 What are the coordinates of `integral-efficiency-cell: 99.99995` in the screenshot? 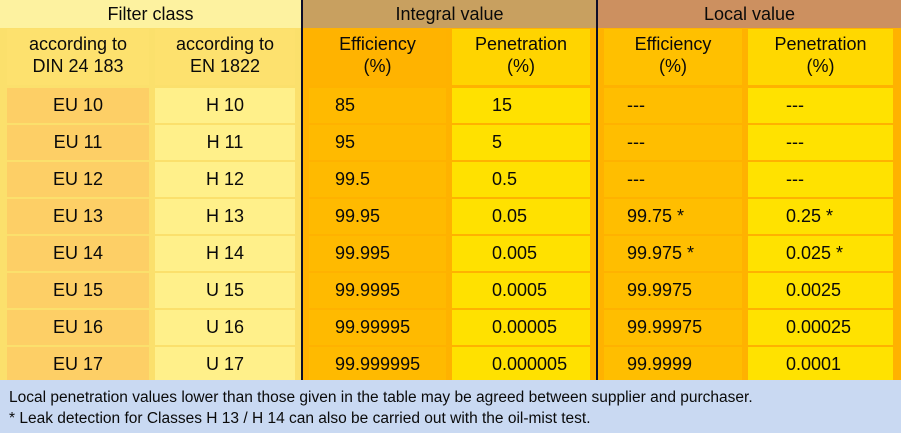 It's located at (377, 327).